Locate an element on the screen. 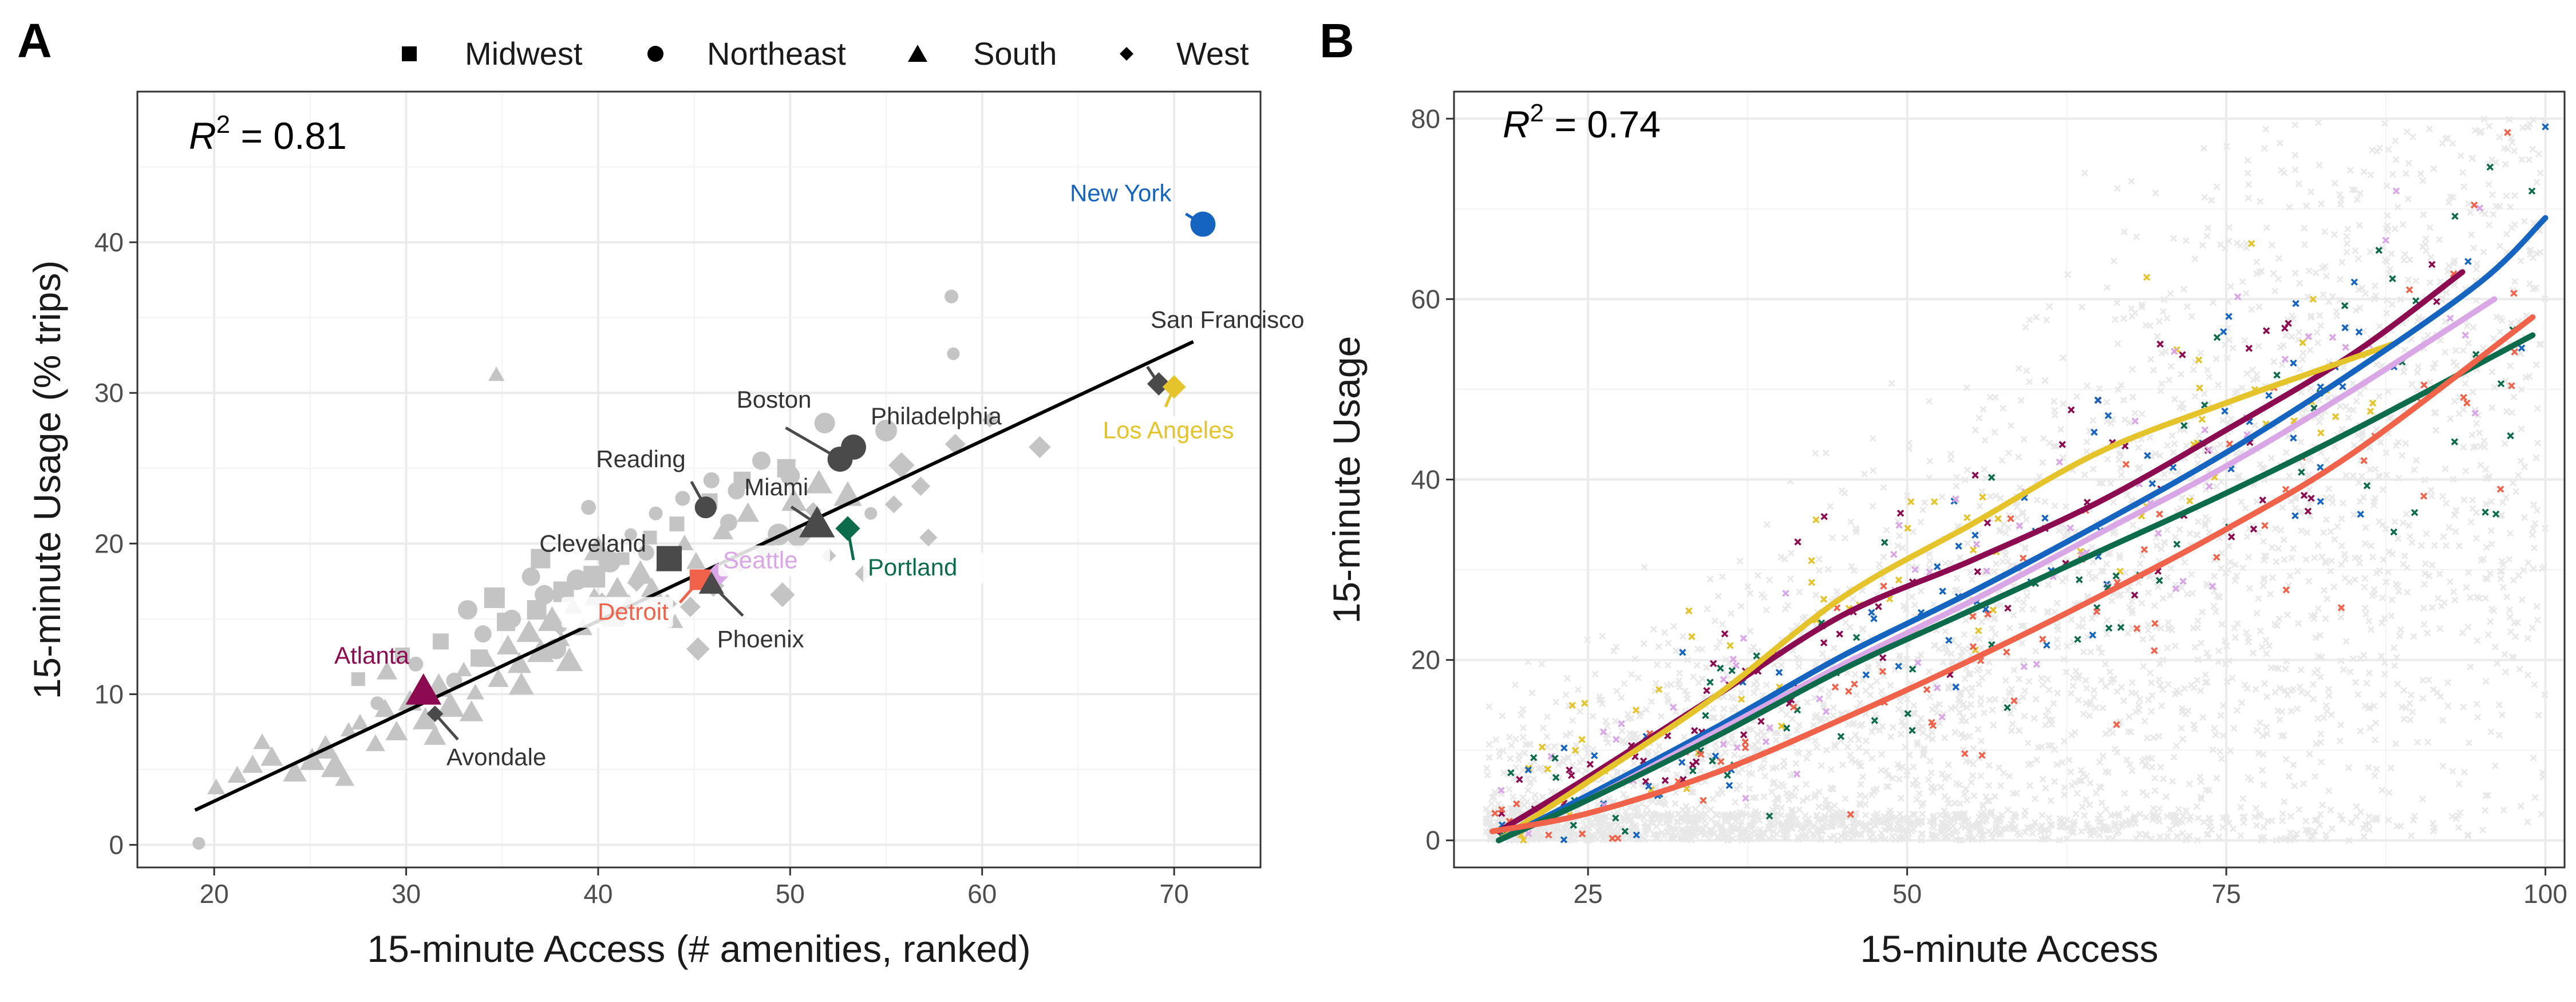  legend-label-south: South is located at coordinates (1015, 53).